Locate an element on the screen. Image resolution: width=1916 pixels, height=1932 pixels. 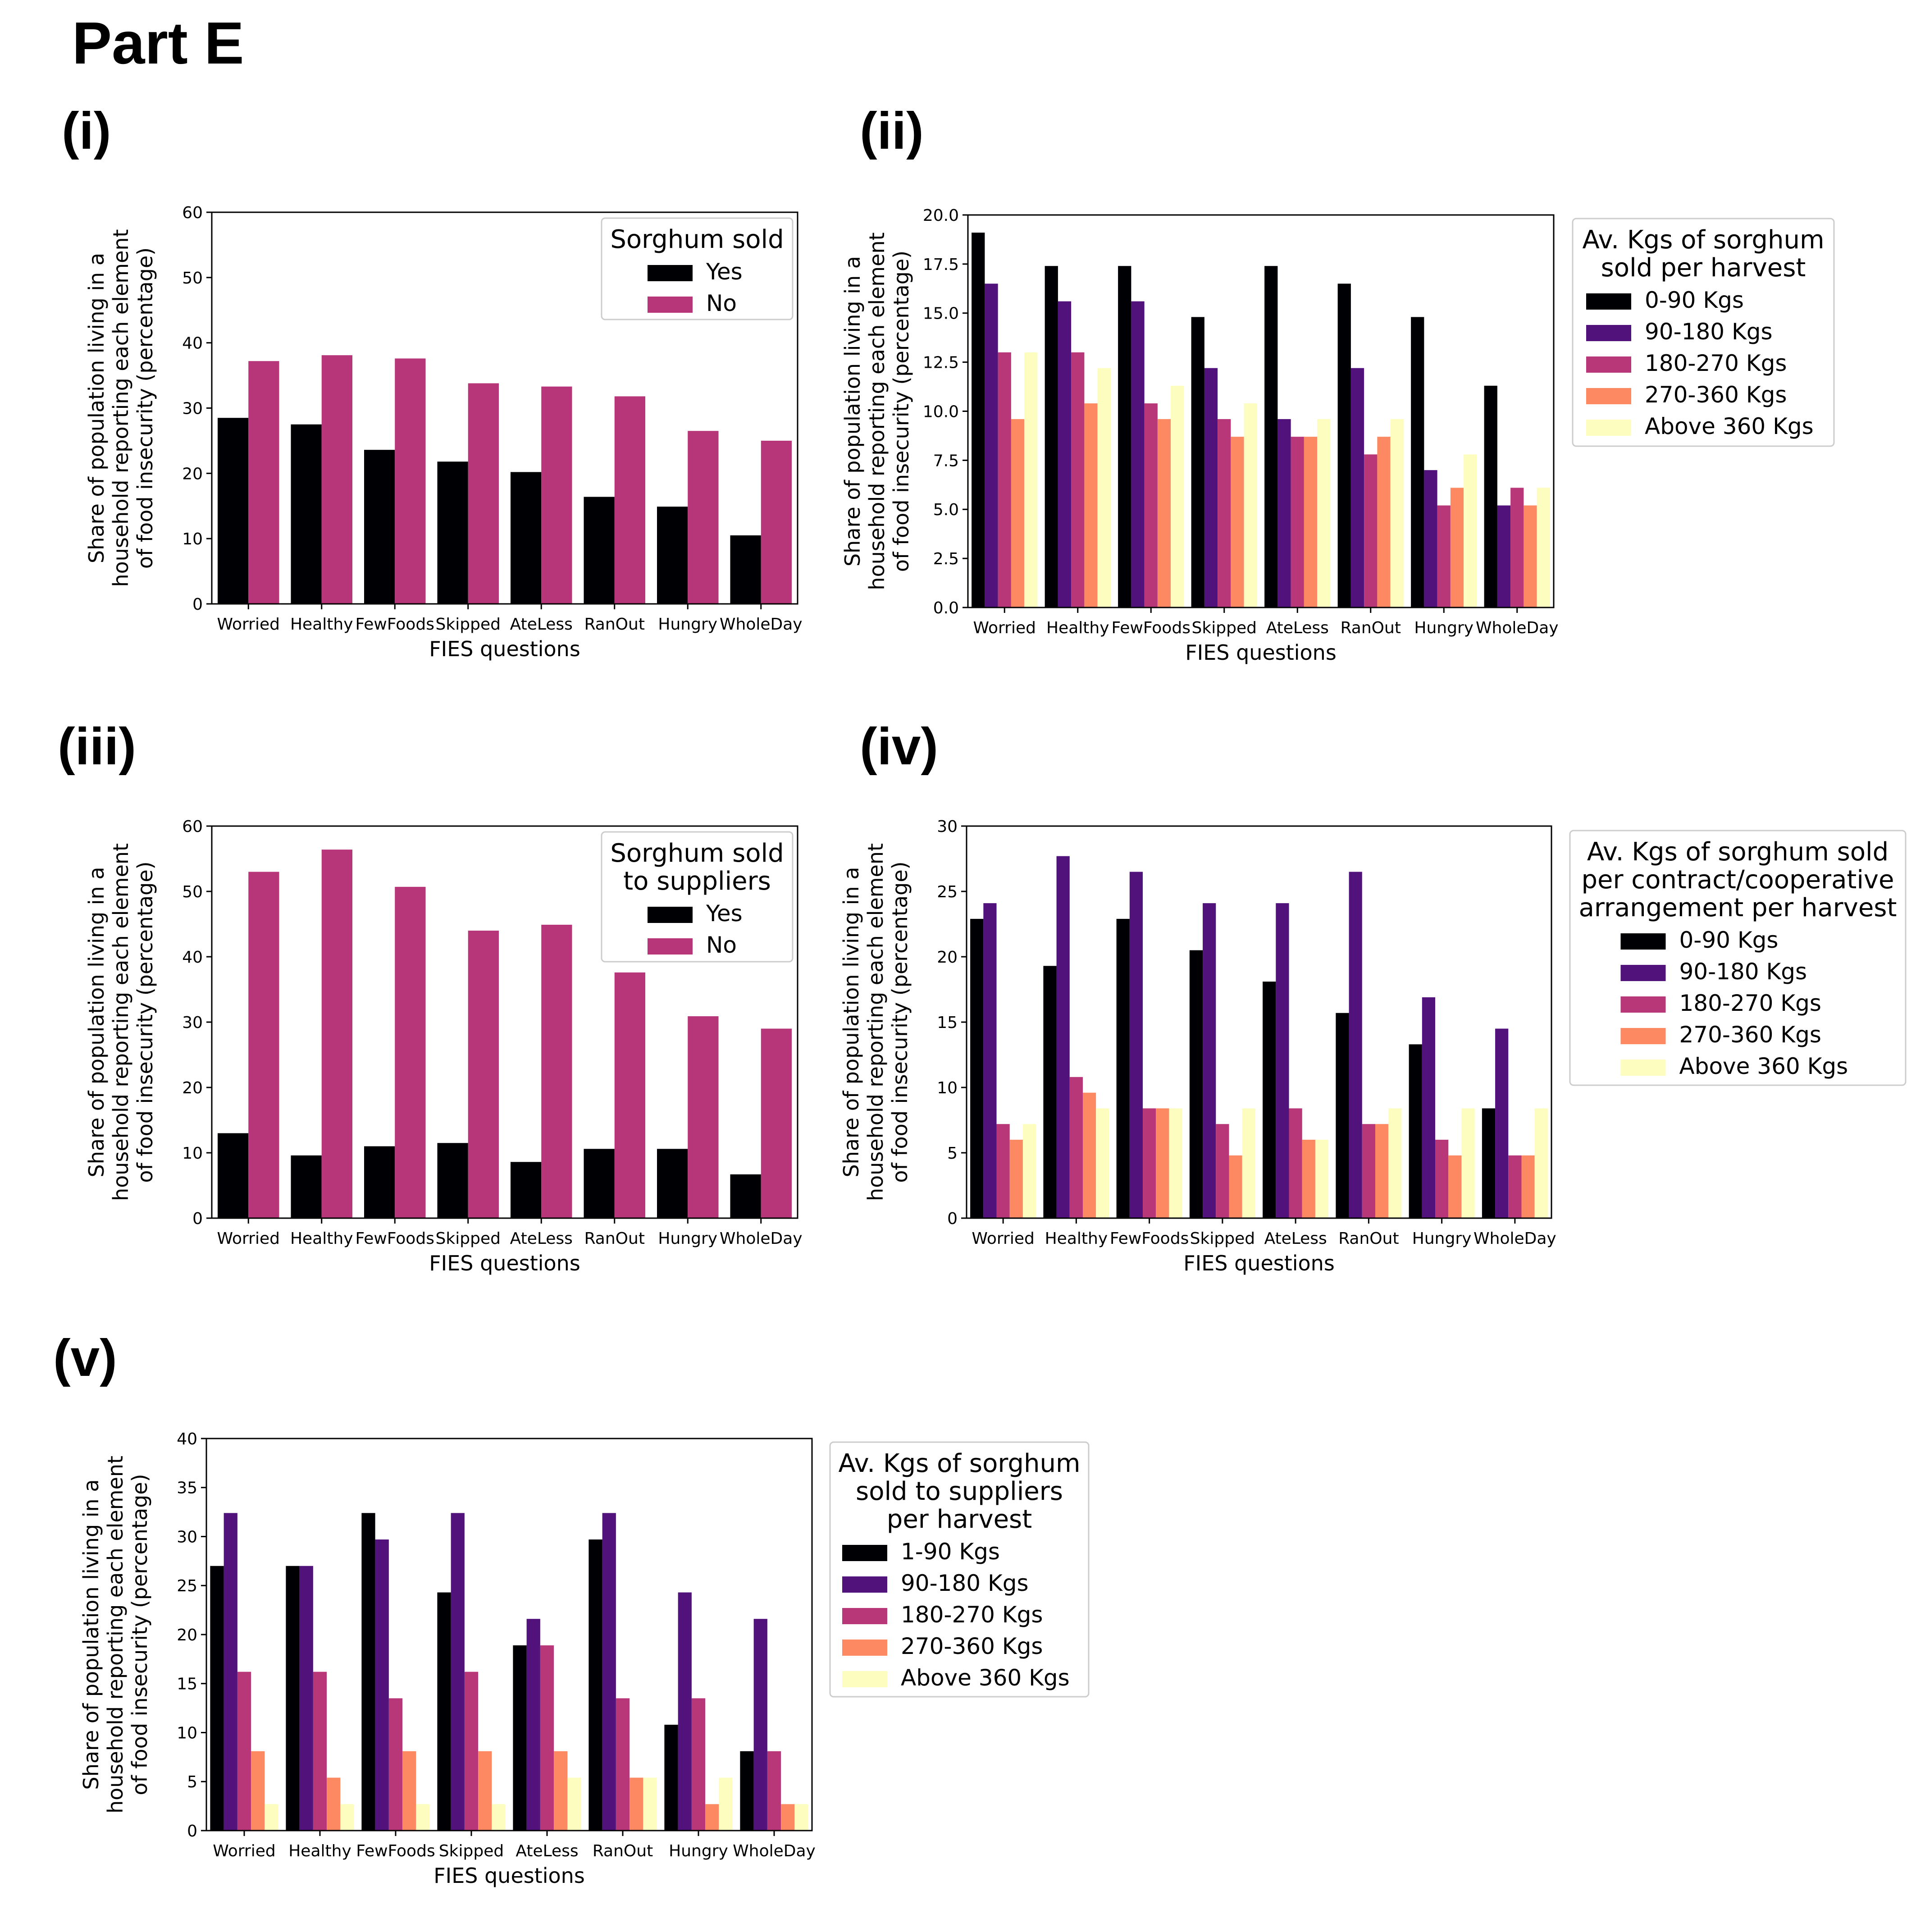
y-tick-label: 10 is located at coordinates (187, 1733).